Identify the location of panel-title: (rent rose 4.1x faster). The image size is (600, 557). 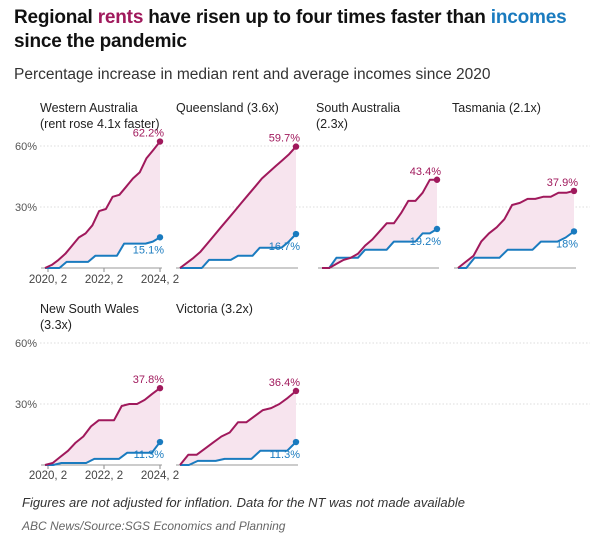
(100, 124).